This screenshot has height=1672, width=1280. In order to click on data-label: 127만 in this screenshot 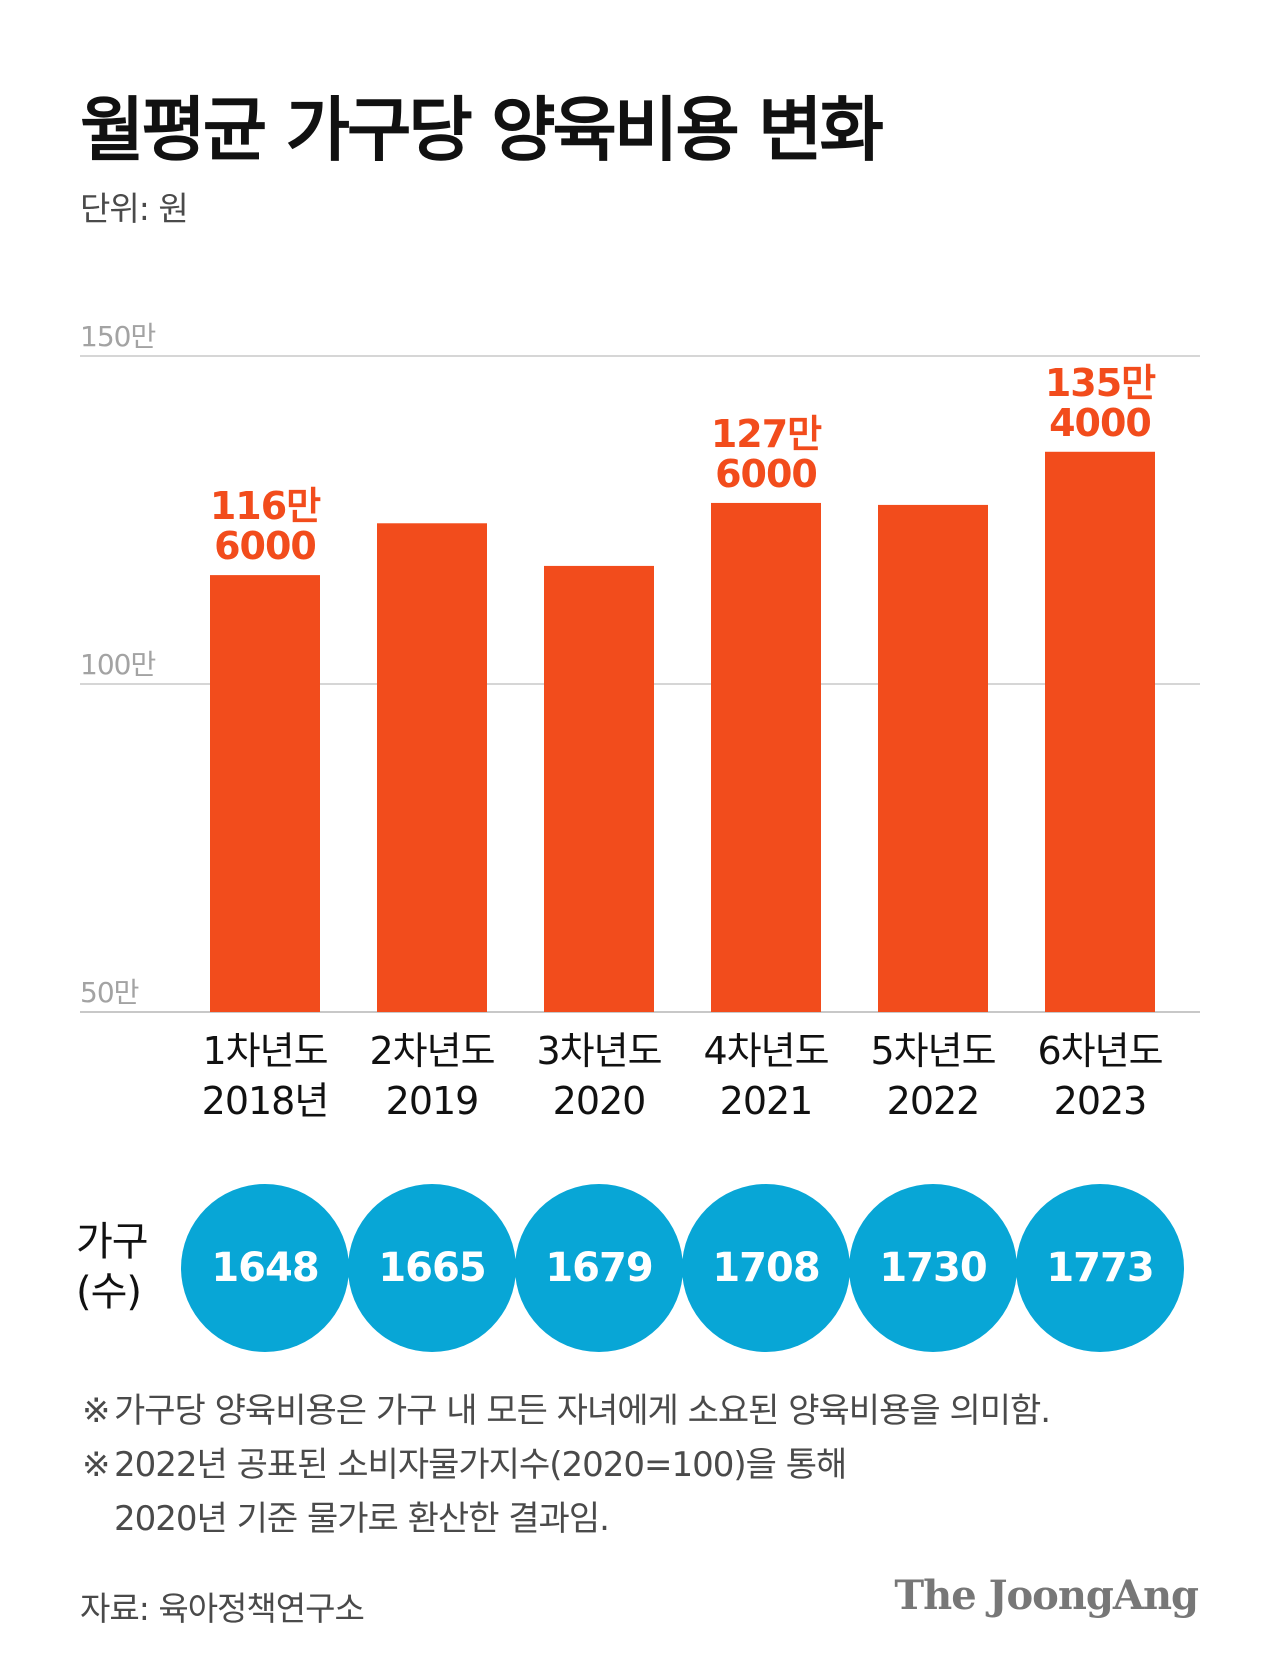, I will do `click(766, 434)`.